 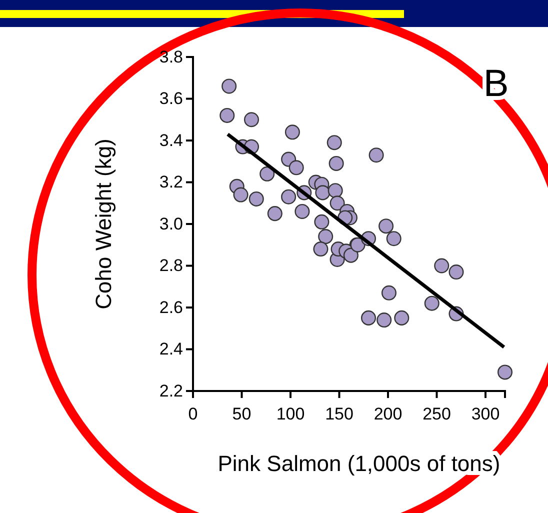 I want to click on x-tick-label: 100, so click(x=290, y=414).